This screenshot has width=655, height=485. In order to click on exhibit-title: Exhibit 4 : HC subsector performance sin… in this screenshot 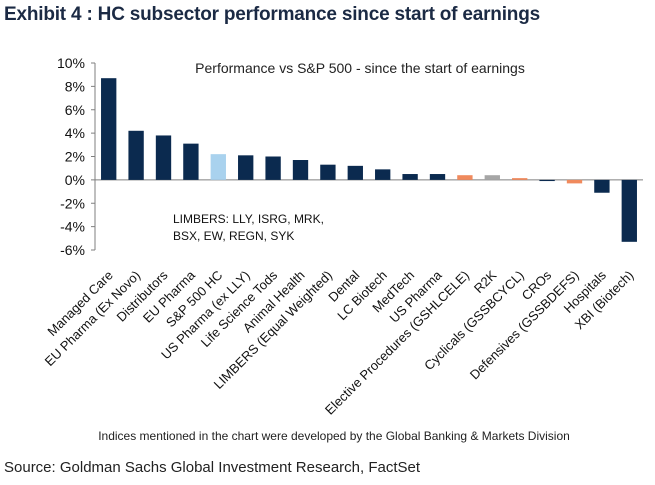, I will do `click(272, 14)`.